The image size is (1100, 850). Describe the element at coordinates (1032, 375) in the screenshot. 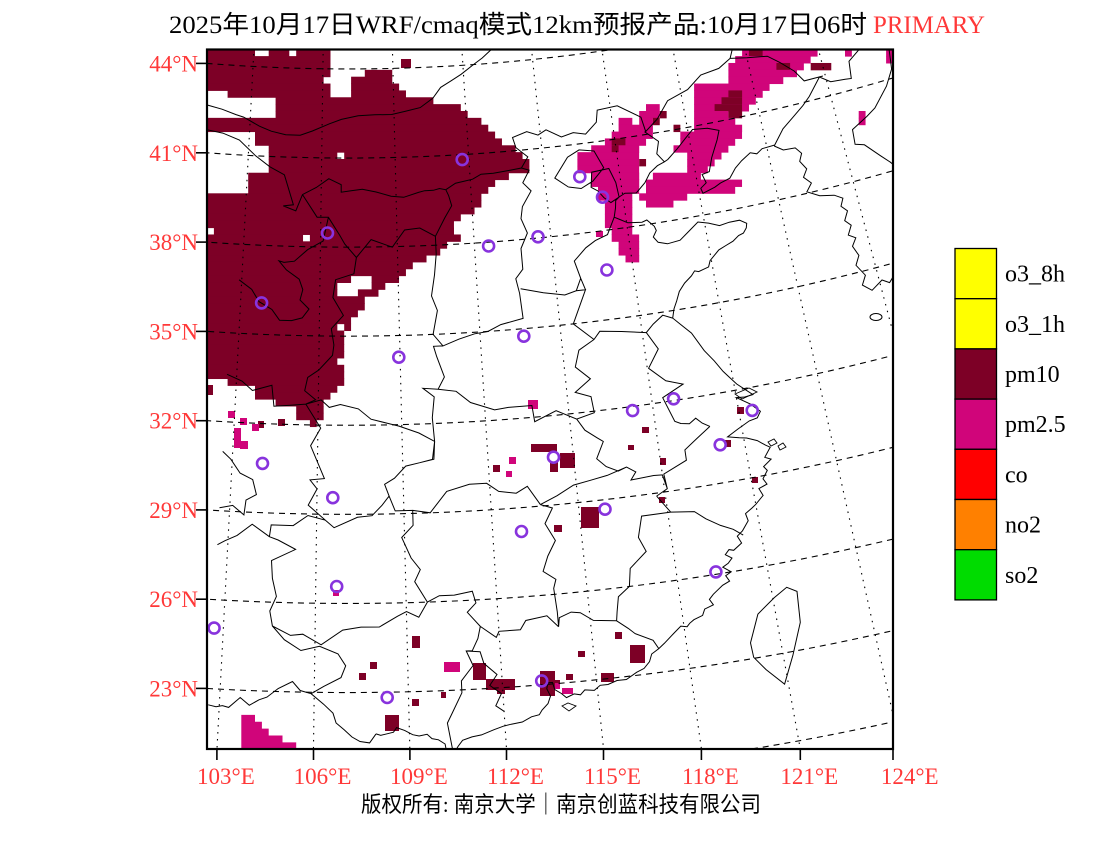

I see `svg-text: pm10` at that location.